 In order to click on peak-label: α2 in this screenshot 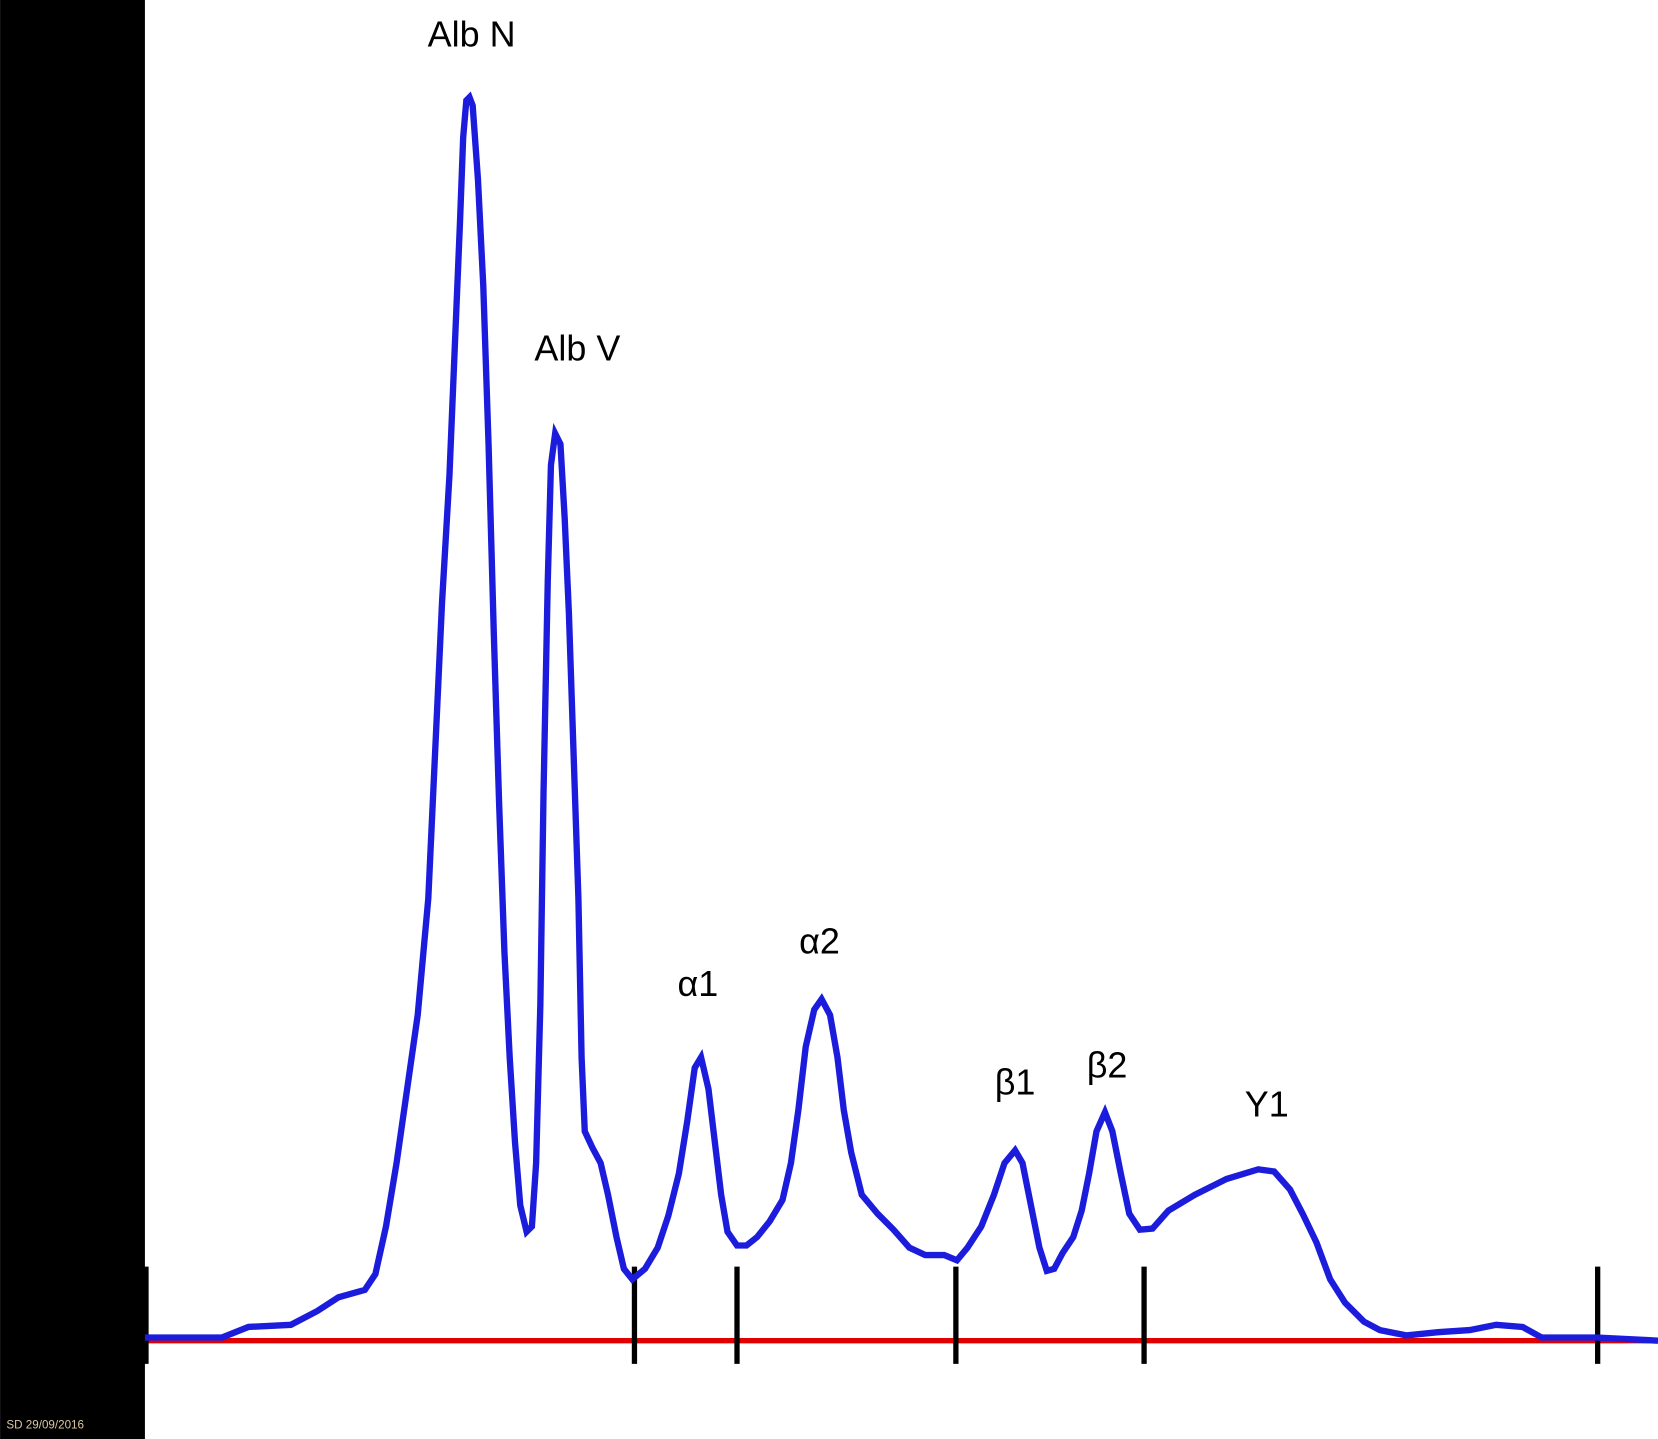, I will do `click(819, 941)`.